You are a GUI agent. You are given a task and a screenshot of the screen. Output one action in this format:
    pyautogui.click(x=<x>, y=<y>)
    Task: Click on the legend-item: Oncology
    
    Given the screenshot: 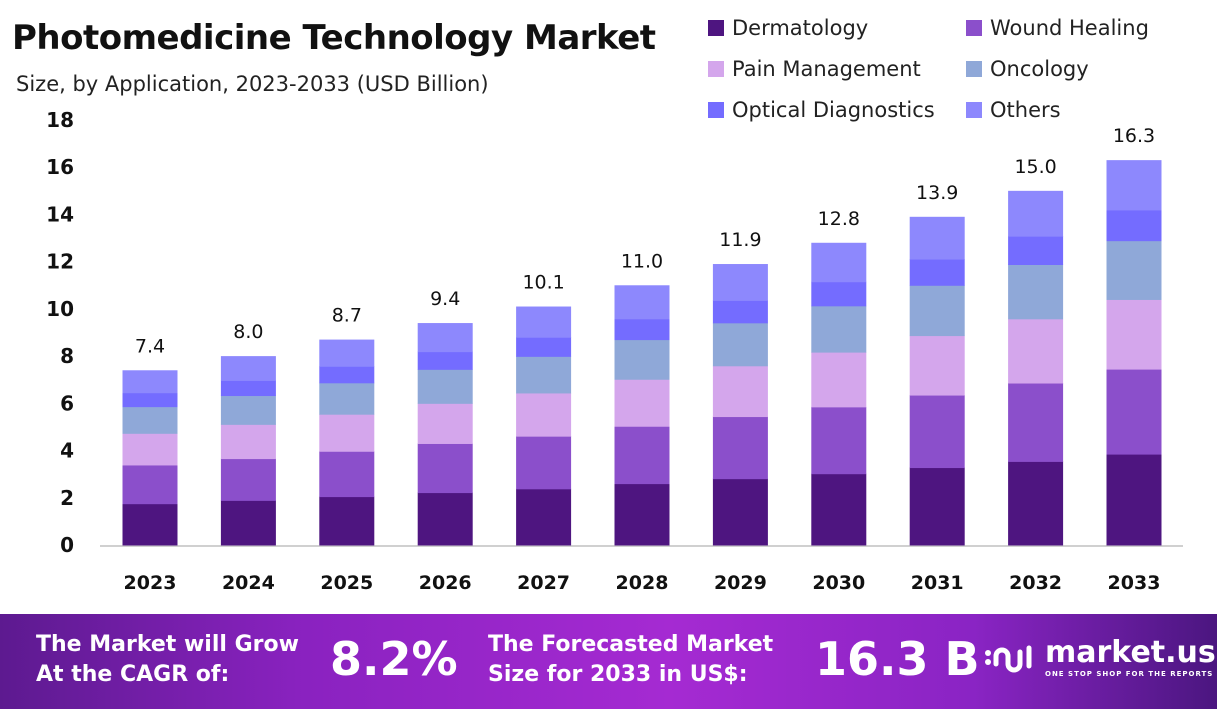 What is the action you would take?
    pyautogui.click(x=1076, y=69)
    